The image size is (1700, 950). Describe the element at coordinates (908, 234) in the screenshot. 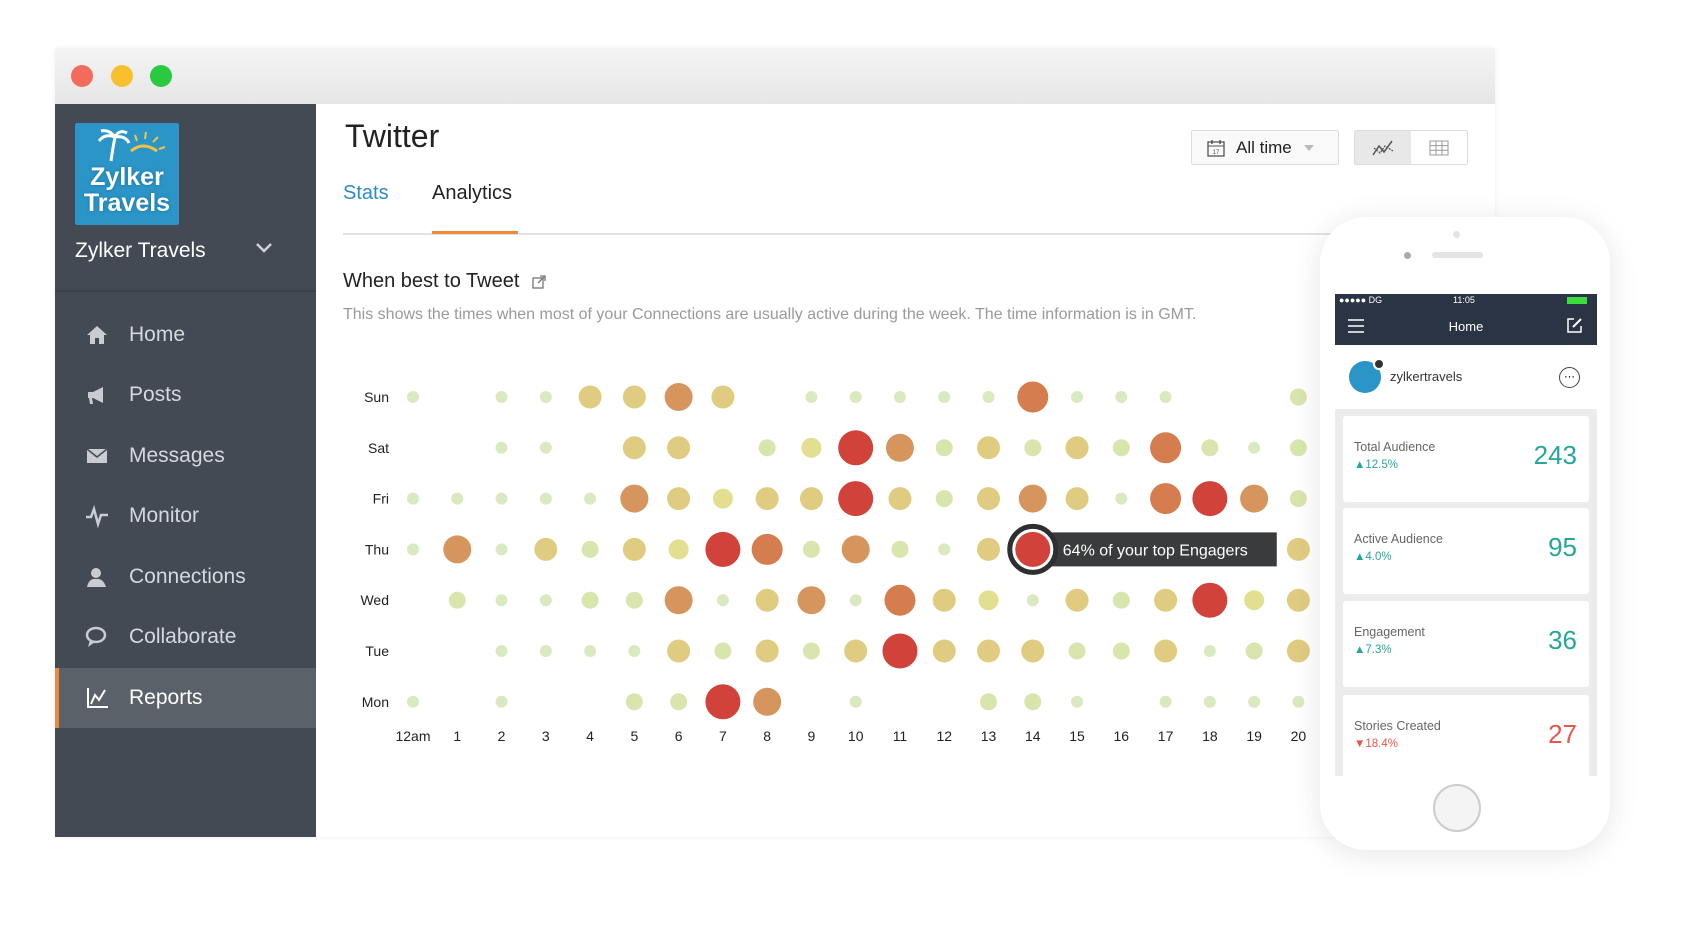

I see `tab-divider` at that location.